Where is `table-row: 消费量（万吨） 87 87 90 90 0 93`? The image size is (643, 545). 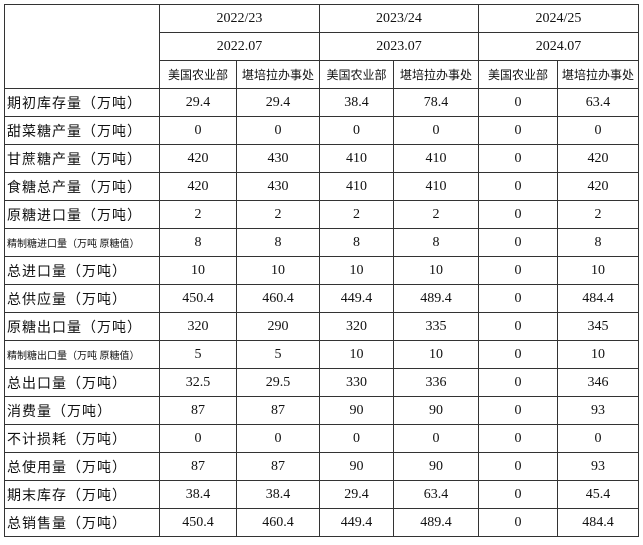
table-row: 消费量（万吨） 87 87 90 90 0 93 is located at coordinates (321, 410).